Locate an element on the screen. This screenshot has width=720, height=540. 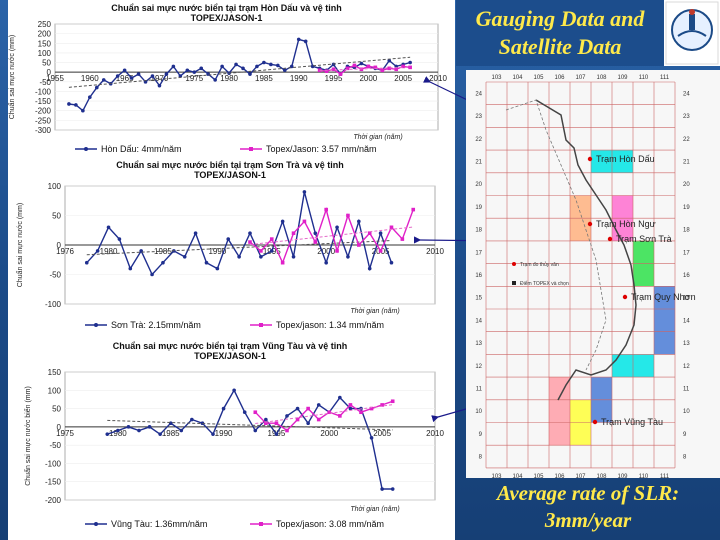
map-longitude-label: 108 is located at coordinates (601, 476).